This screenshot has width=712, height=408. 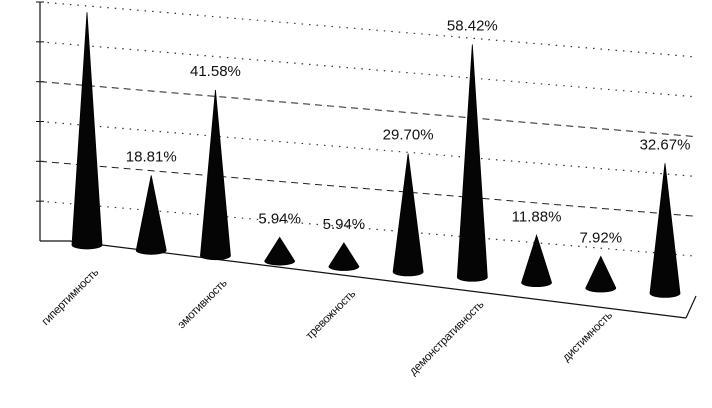 What do you see at coordinates (587, 336) in the screenshot?
I see `category-label: дистимность` at bounding box center [587, 336].